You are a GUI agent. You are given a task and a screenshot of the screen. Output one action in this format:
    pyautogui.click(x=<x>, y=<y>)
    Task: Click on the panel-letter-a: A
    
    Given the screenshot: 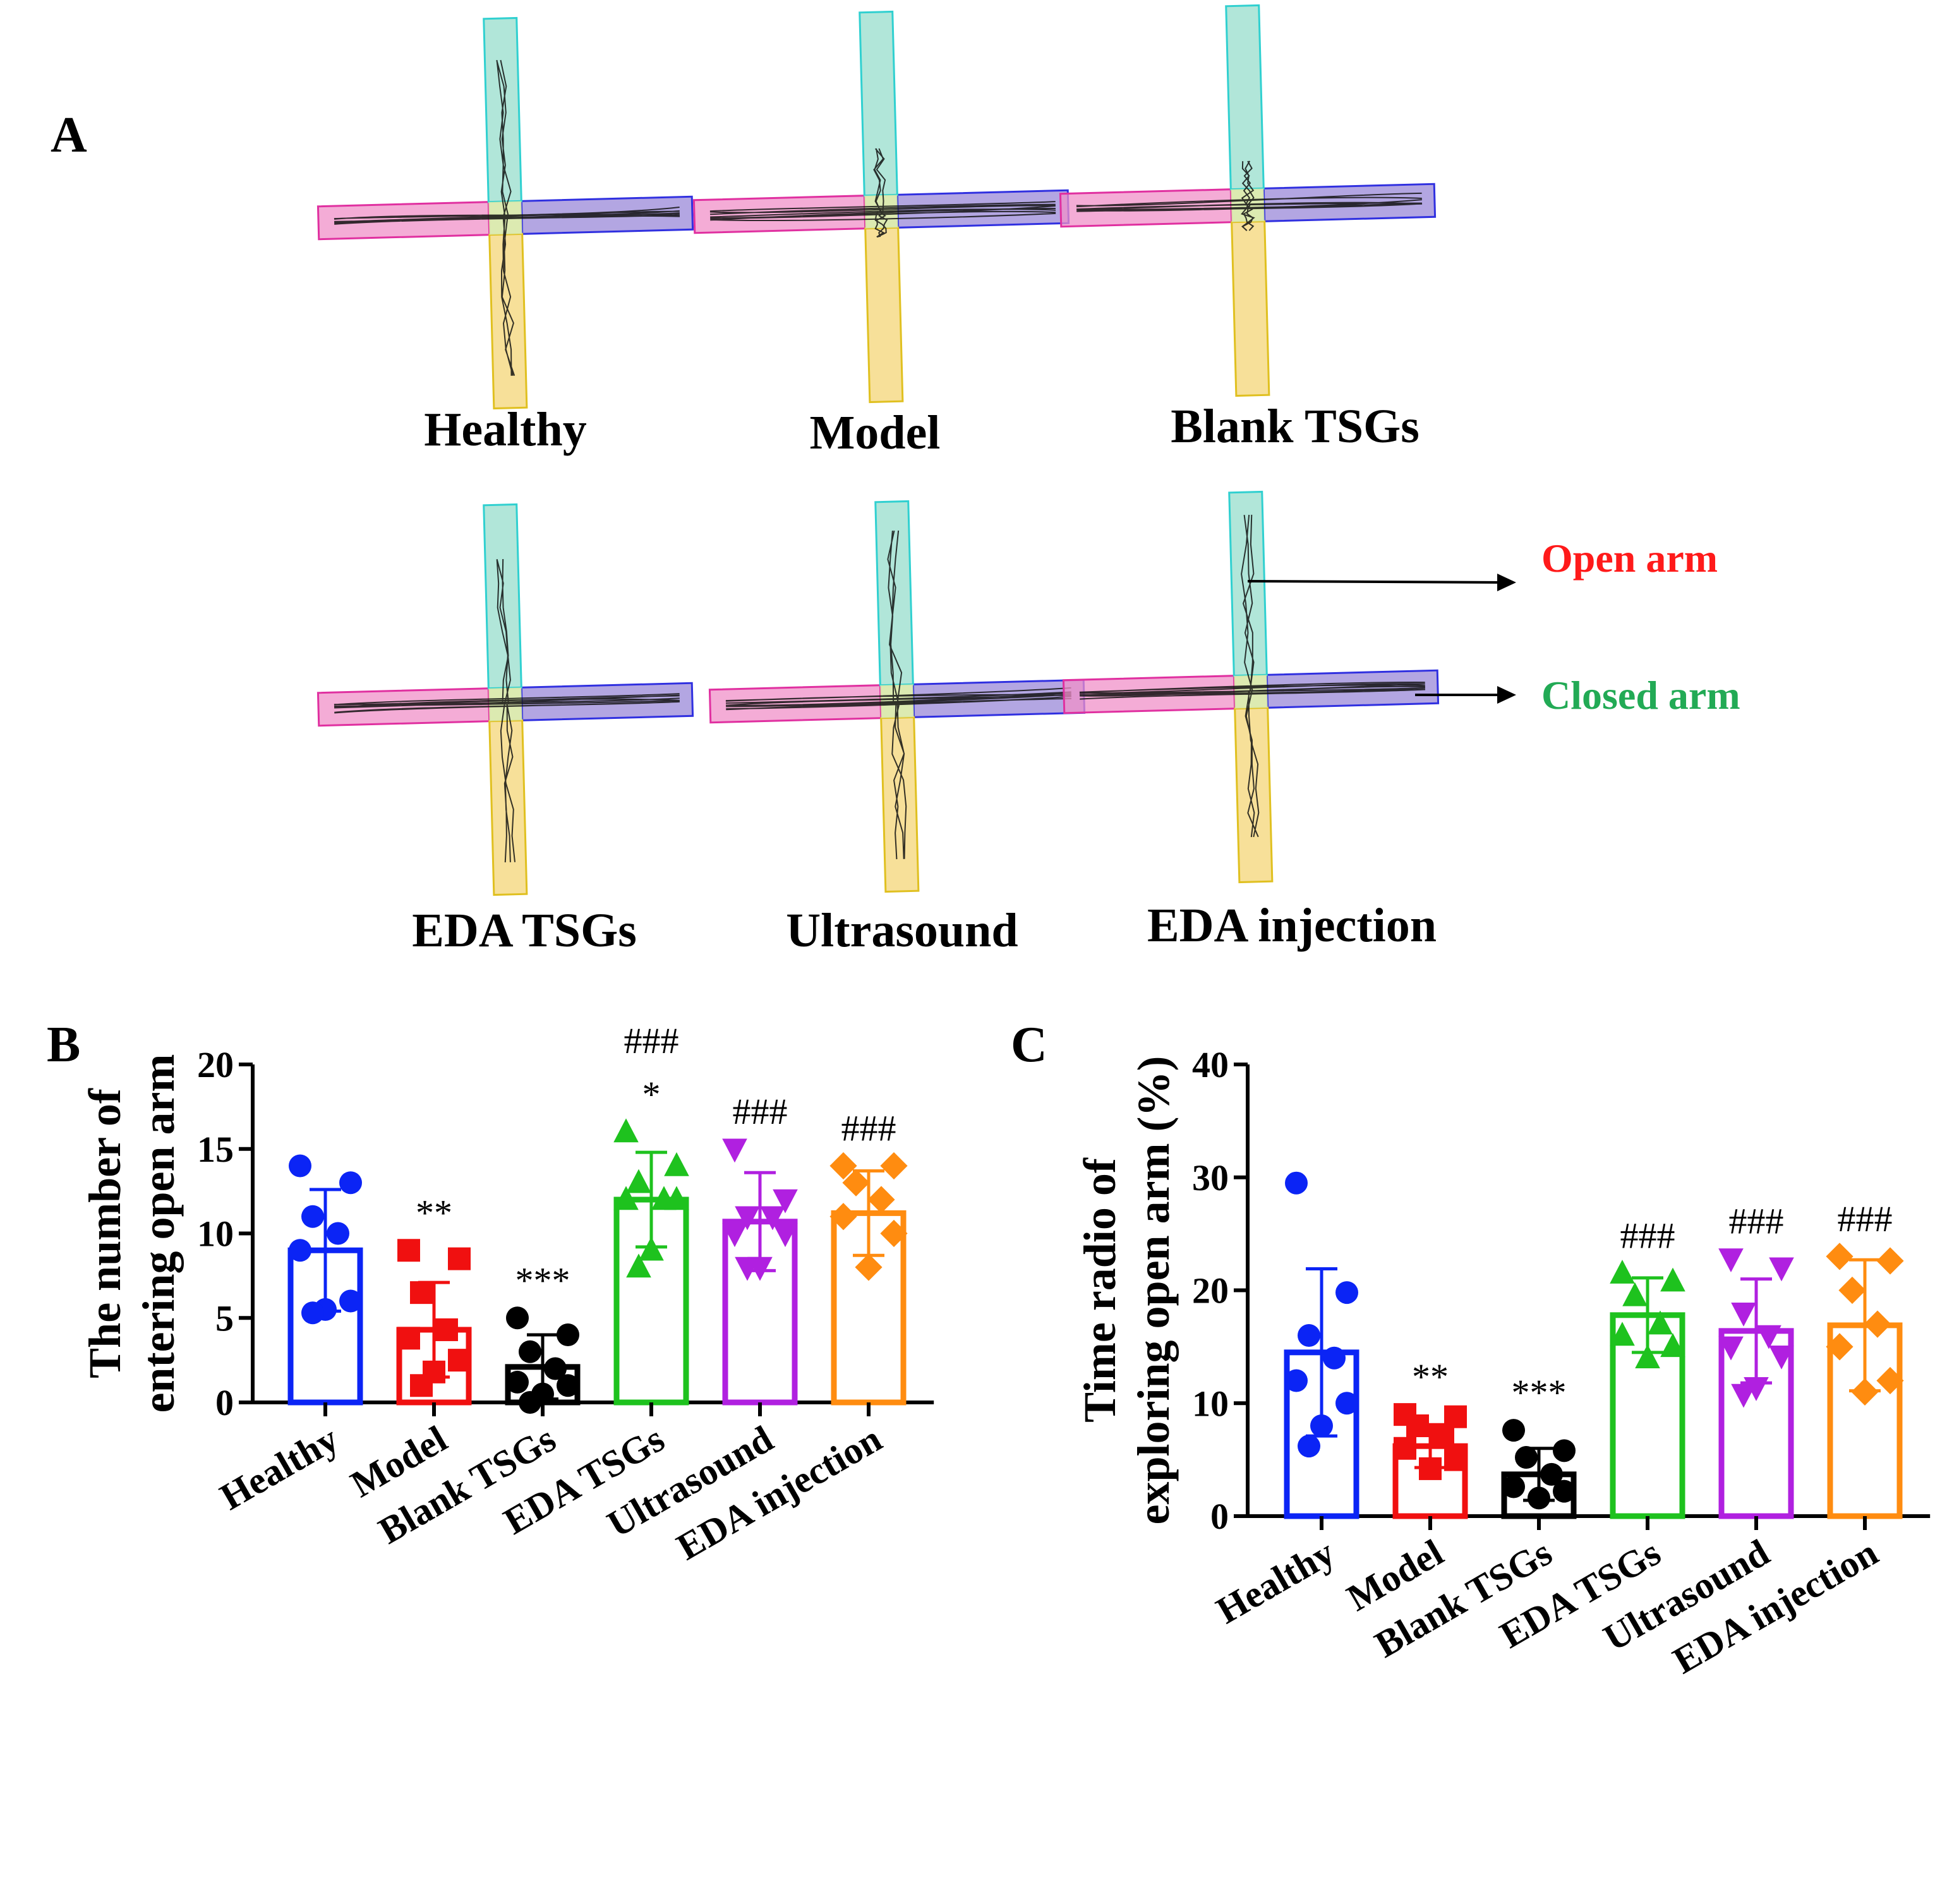 What is the action you would take?
    pyautogui.click(x=69, y=135)
    